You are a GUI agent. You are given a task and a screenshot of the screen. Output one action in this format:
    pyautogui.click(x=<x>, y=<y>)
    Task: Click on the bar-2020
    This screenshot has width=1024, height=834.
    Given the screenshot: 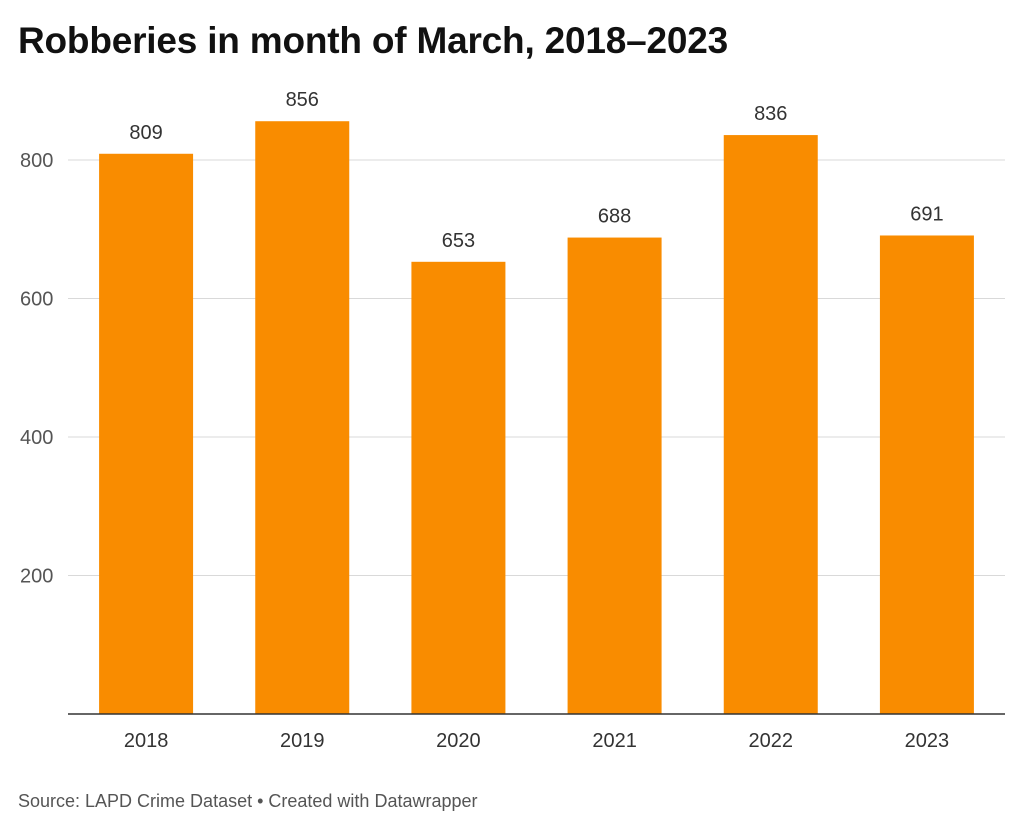 What is the action you would take?
    pyautogui.click(x=458, y=487)
    